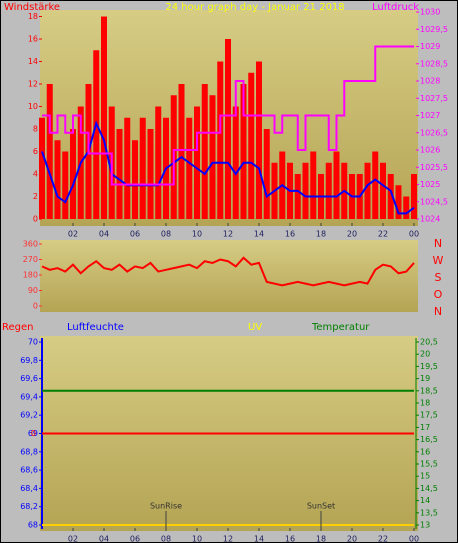 The width and height of the screenshot is (458, 543). I want to click on y2-tick-label: 13,5, so click(429, 512).